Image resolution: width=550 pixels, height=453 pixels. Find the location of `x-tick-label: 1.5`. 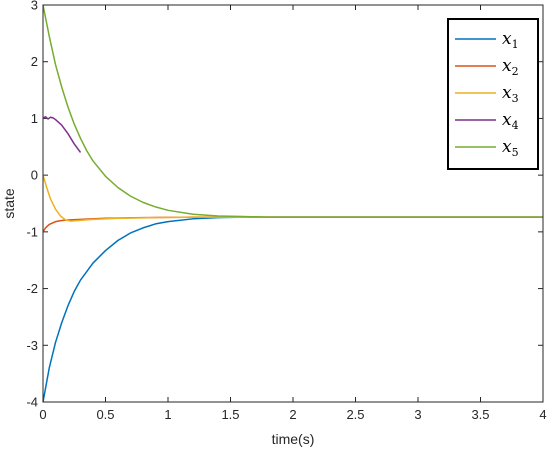

x-tick-label: 1.5 is located at coordinates (230, 414).